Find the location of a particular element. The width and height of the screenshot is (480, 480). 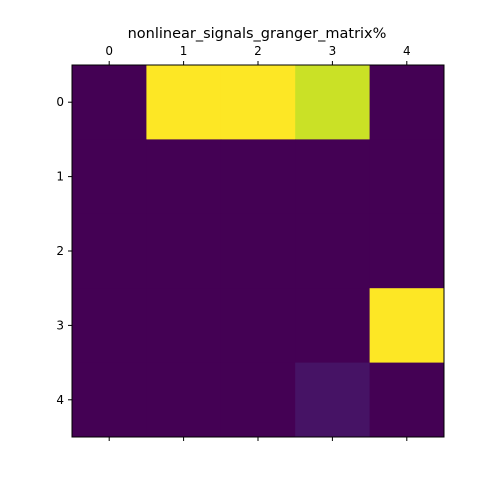

heatmap-cell-r1-c2 is located at coordinates (258, 177).